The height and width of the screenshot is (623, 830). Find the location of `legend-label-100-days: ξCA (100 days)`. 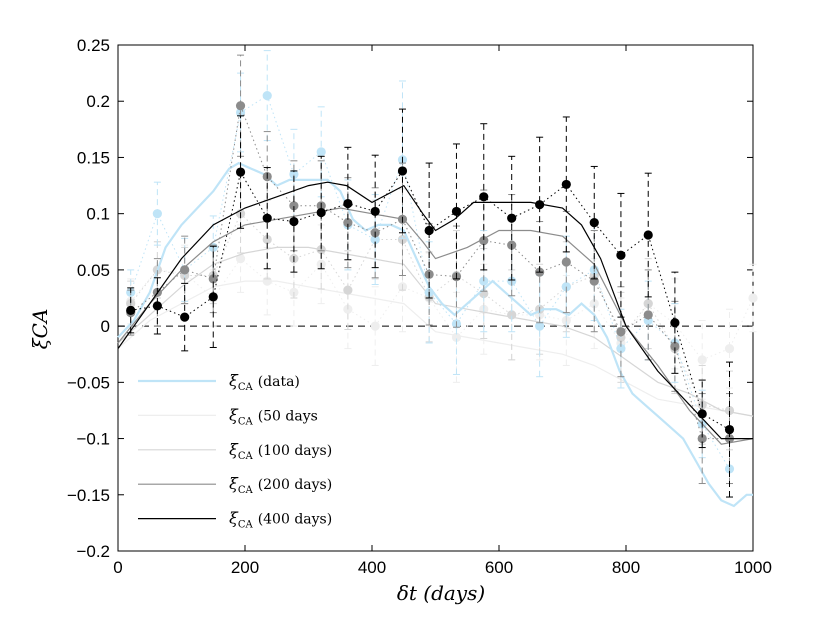

legend-label-100-days: ξCA (100 days) is located at coordinates (280, 451).